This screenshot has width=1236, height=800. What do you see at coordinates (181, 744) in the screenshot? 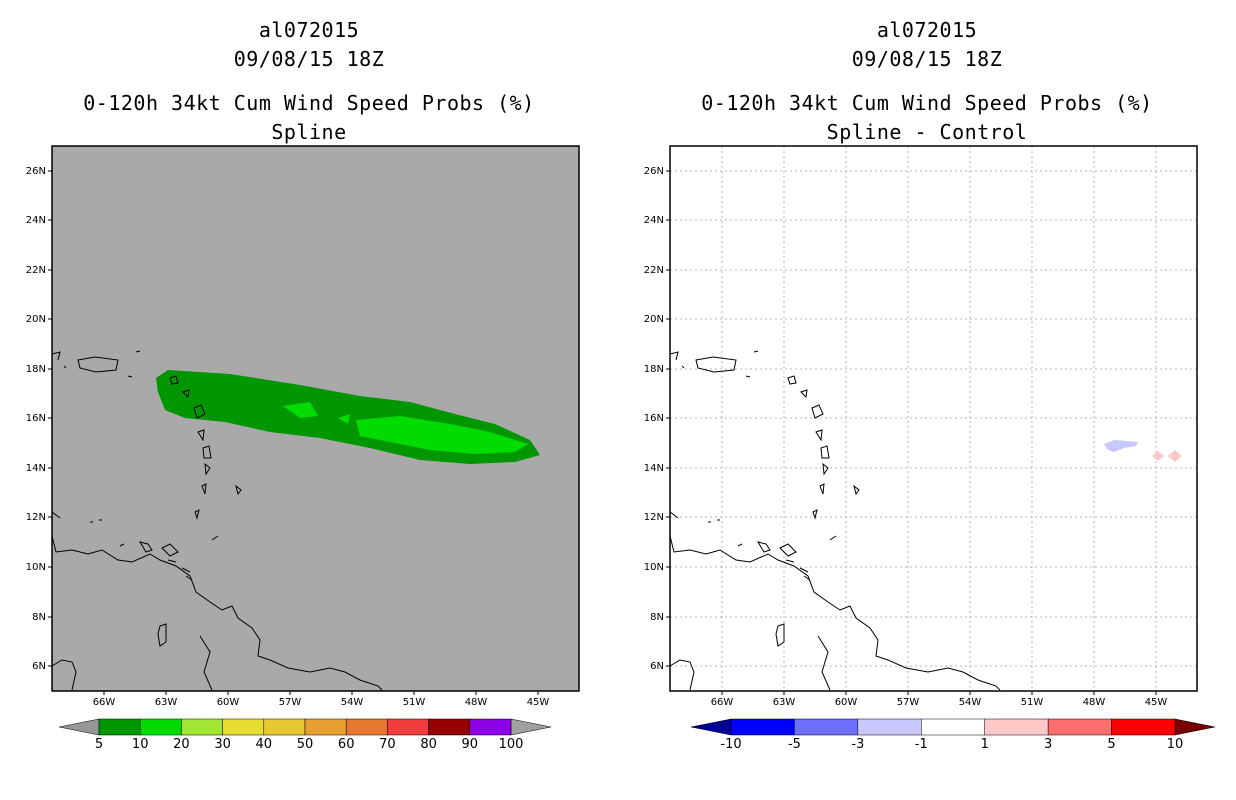
I see `colorbar-label: 20` at bounding box center [181, 744].